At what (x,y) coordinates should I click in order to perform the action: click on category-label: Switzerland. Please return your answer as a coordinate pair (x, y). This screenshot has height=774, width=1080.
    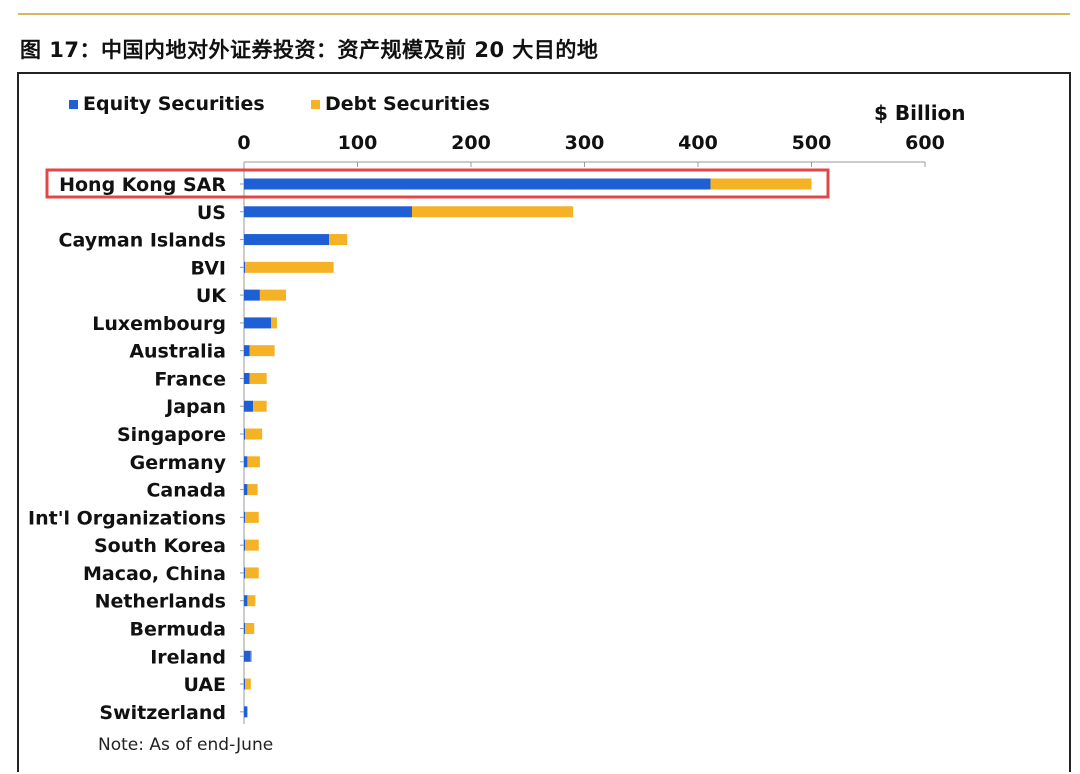
    Looking at the image, I should click on (162, 713).